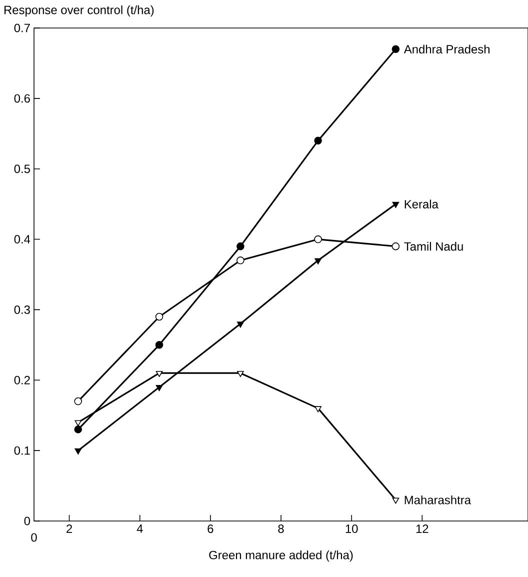 Image resolution: width=528 pixels, height=577 pixels. Describe the element at coordinates (211, 528) in the screenshot. I see `x-tick-label: 6` at that location.